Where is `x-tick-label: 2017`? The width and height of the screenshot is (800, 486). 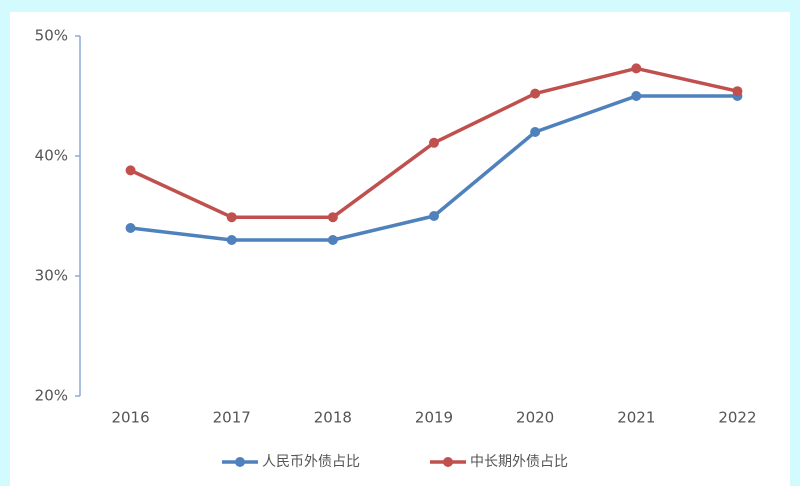 x-tick-label: 2017 is located at coordinates (232, 418).